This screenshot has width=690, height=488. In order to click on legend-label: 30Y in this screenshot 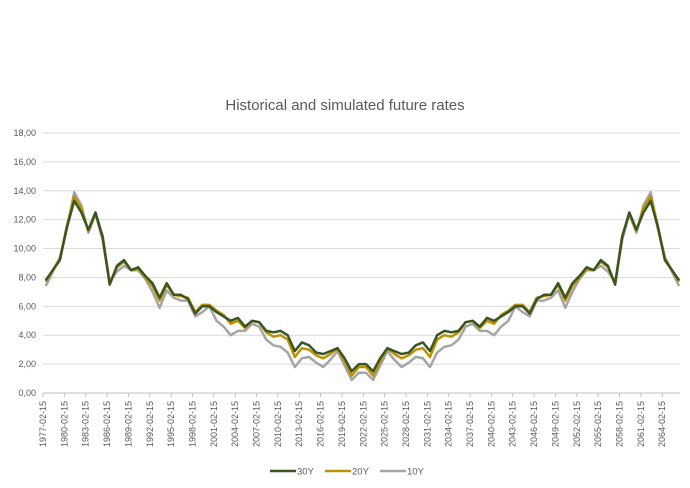, I will do `click(306, 472)`.